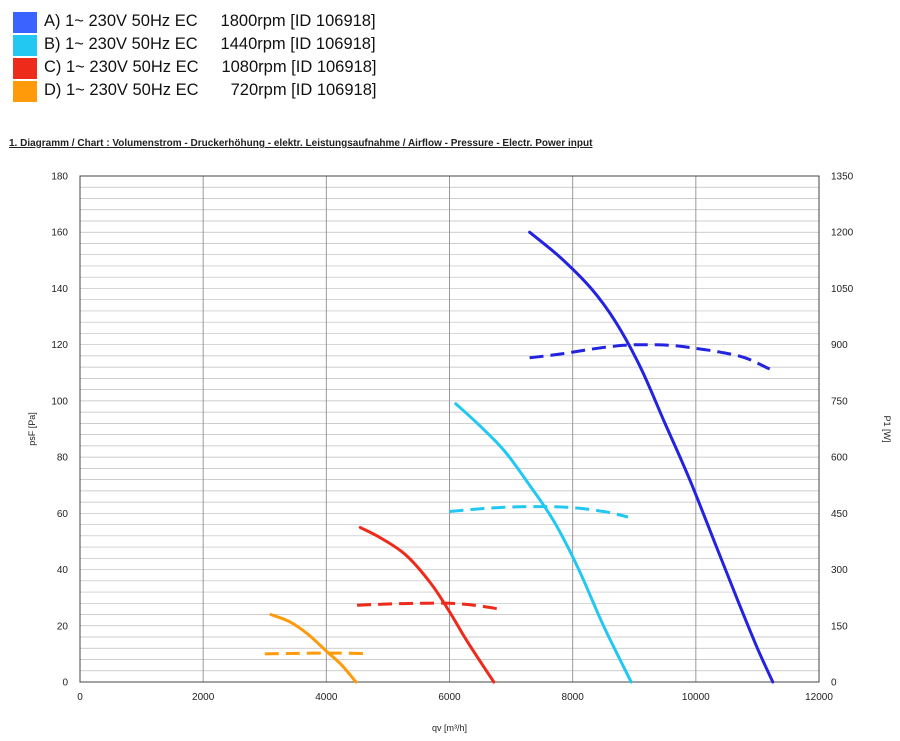 This screenshot has width=900, height=741. Describe the element at coordinates (839, 514) in the screenshot. I see `y2-tick-label: 450` at that location.